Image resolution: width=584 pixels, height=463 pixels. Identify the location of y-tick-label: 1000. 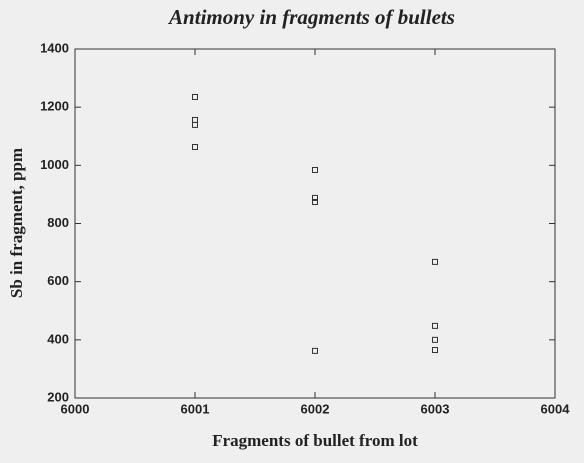
(54, 164).